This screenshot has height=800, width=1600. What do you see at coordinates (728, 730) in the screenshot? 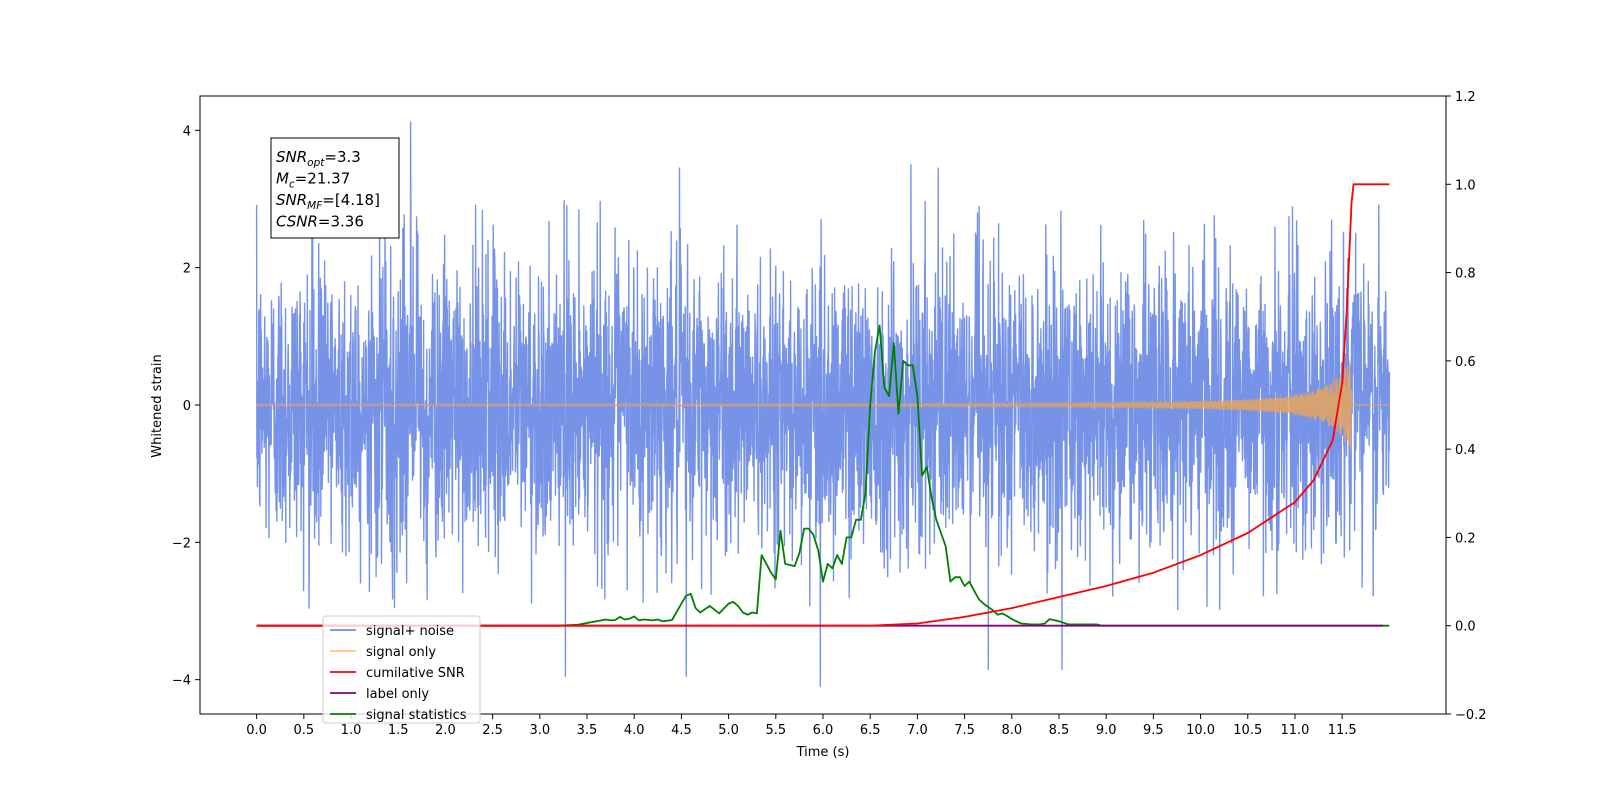
I see `x-tick-label: 5.0` at bounding box center [728, 730].